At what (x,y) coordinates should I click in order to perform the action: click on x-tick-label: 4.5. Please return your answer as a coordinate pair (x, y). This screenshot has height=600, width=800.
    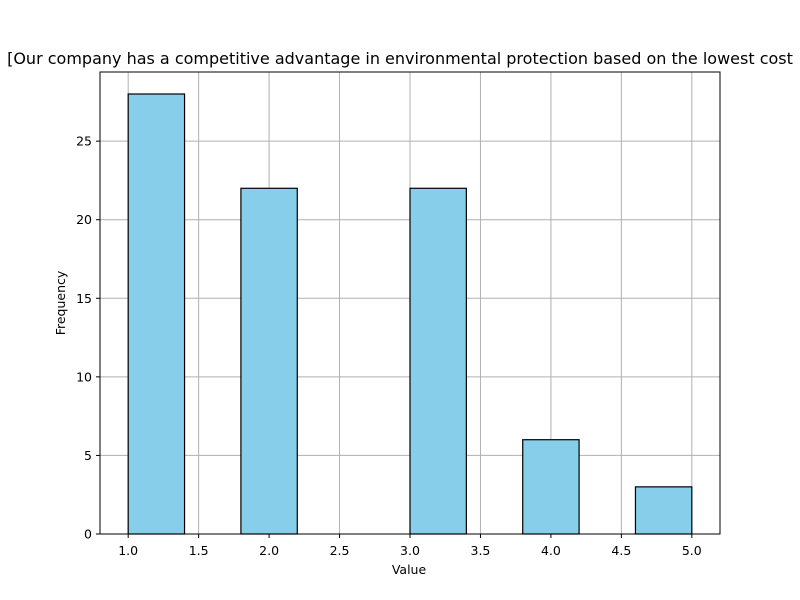
    Looking at the image, I should click on (621, 550).